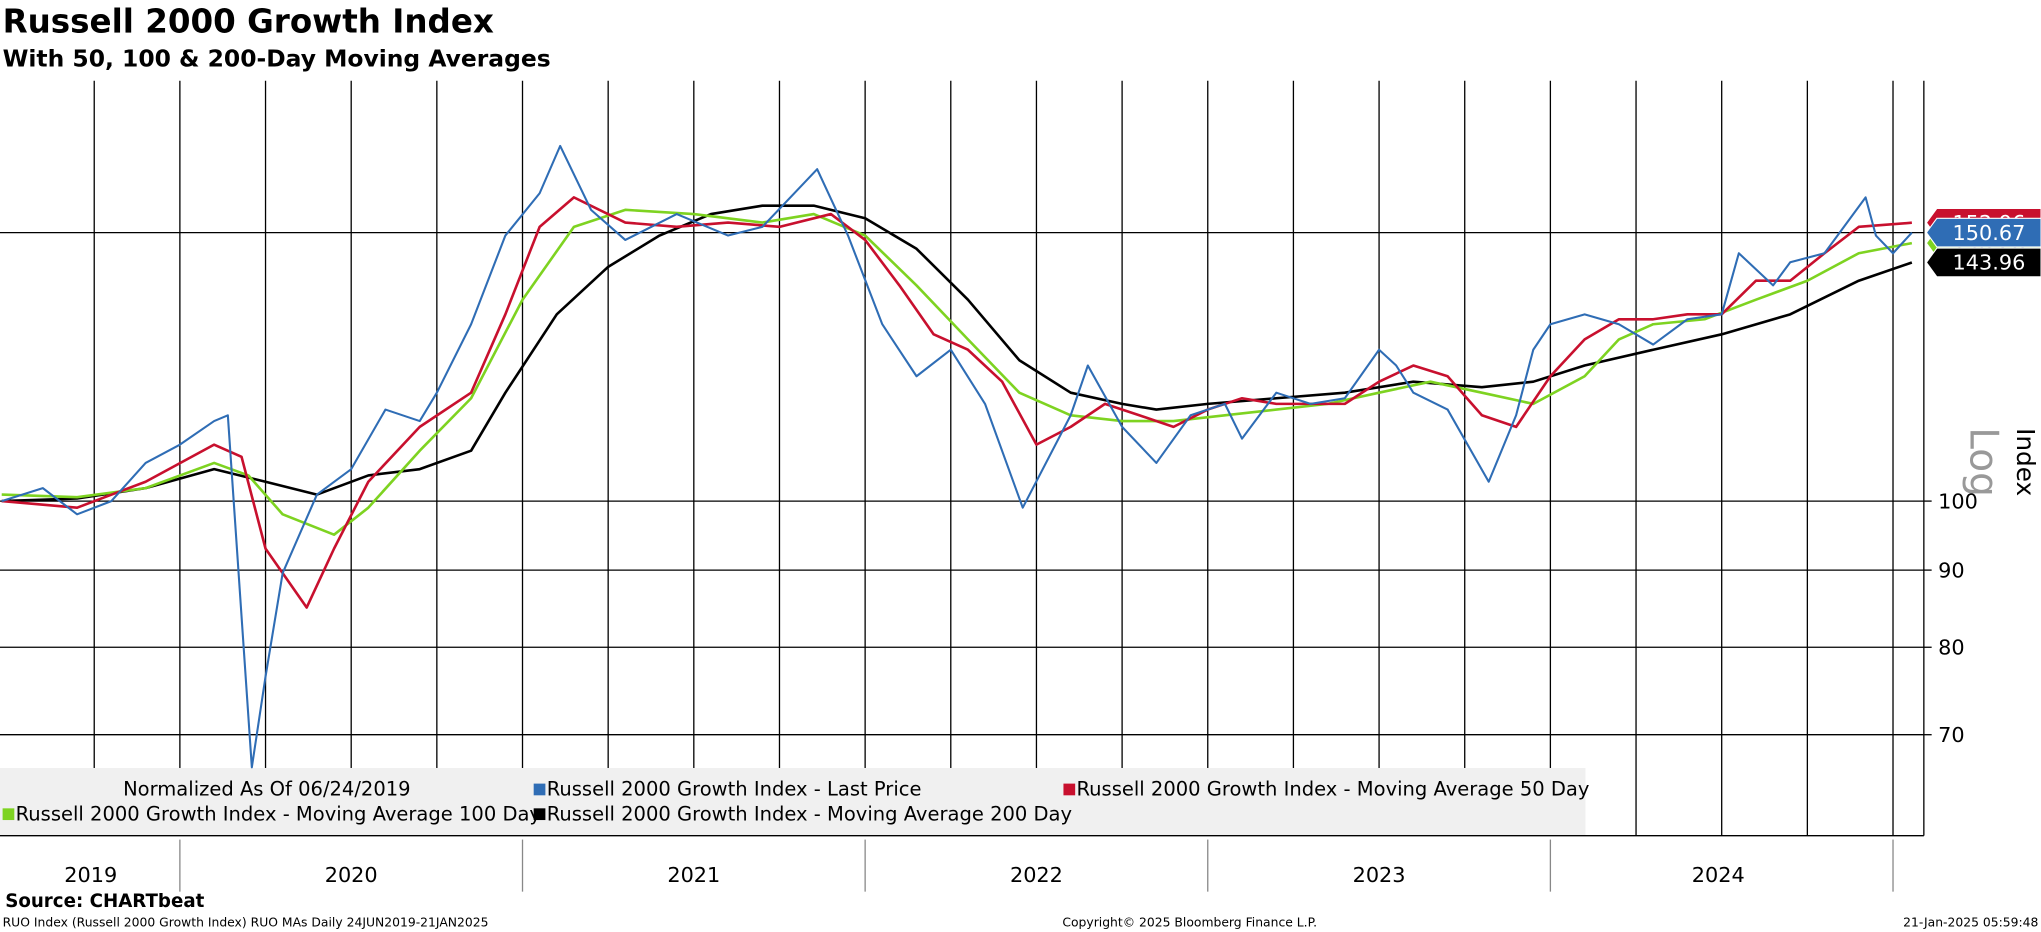 Image resolution: width=2041 pixels, height=932 pixels. I want to click on legend-note: Normalized As Of 06/24/2019, so click(267, 789).